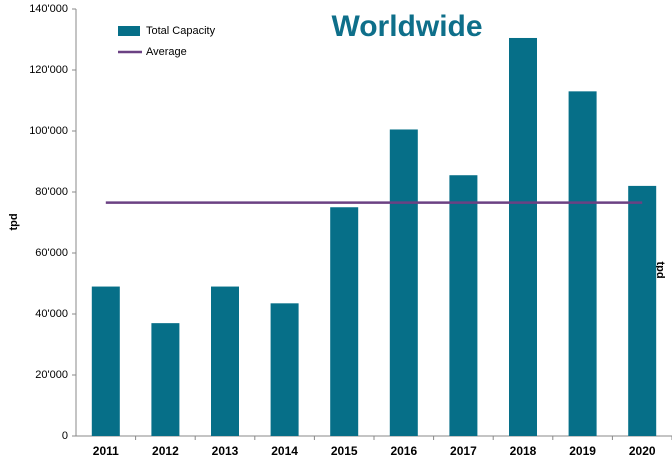  I want to click on x-tick-label: 2017, so click(463, 451).